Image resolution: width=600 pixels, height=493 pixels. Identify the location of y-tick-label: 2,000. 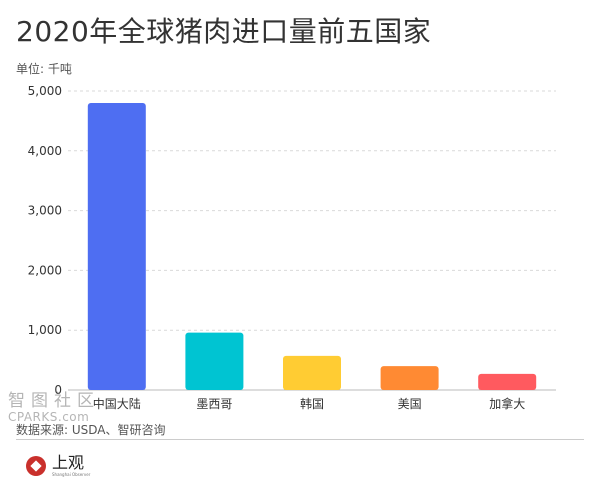
(45, 270).